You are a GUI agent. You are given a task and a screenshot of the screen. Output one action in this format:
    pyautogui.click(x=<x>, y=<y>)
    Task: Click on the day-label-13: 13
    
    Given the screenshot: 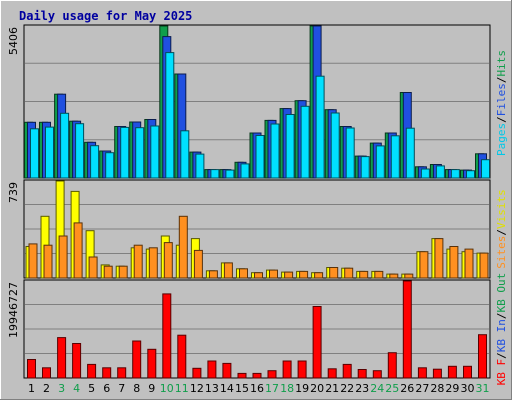 What is the action you would take?
    pyautogui.click(x=212, y=388)
    